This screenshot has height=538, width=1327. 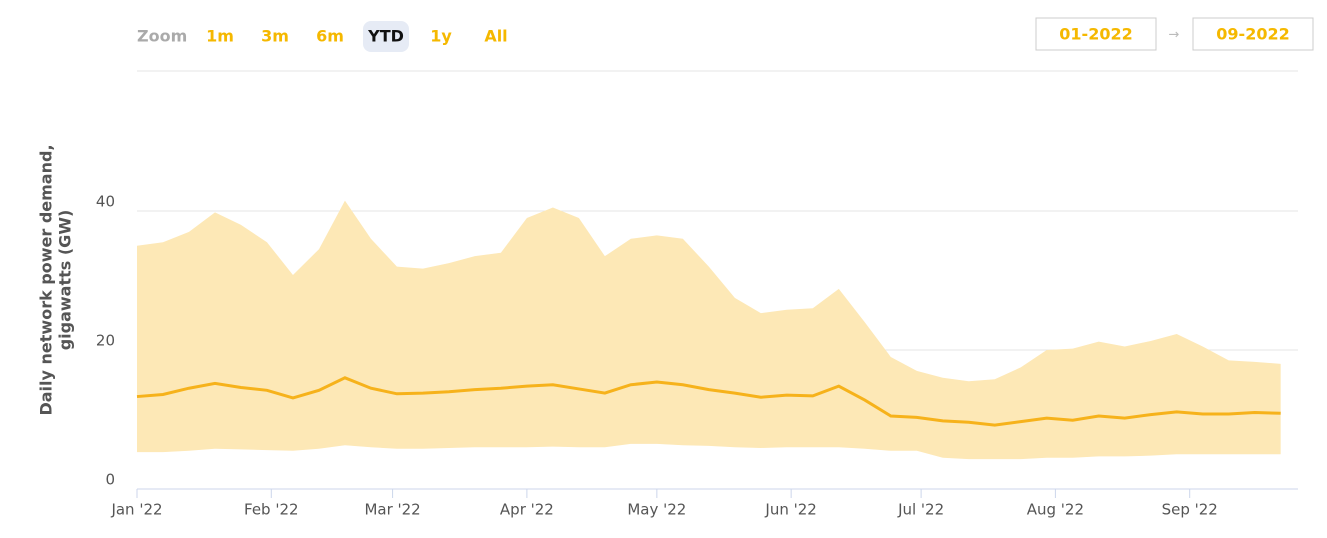 I want to click on zoom-button: 6m, so click(x=330, y=36).